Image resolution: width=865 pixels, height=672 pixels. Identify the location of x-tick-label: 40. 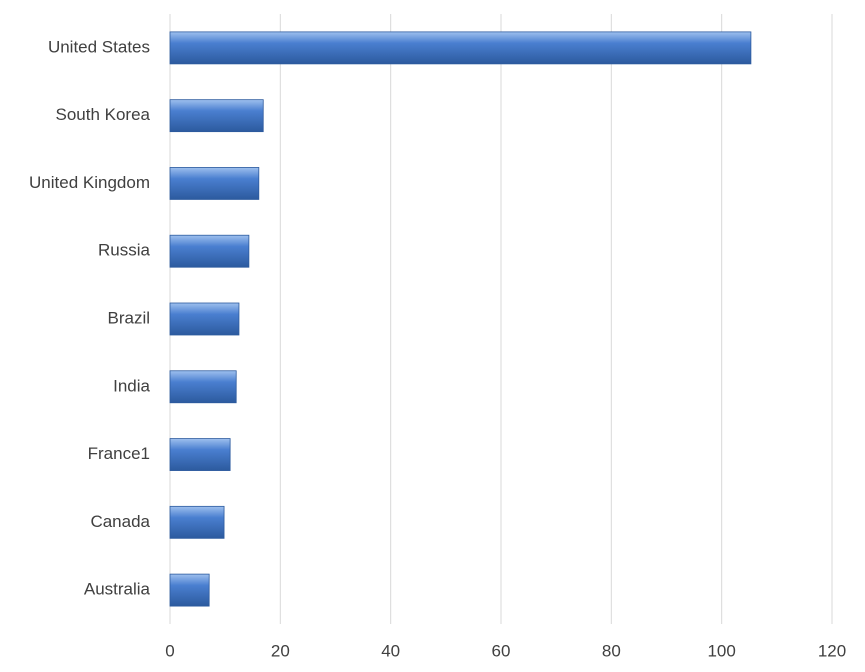
(390, 650).